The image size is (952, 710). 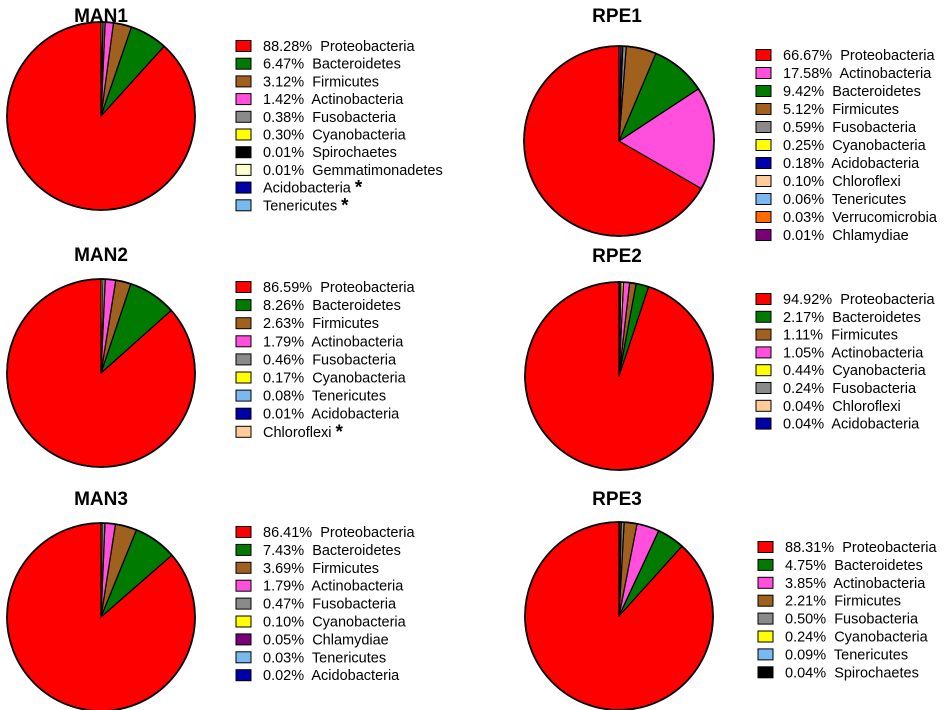 I want to click on legend-entry: 0.06% Tenericutes, so click(x=844, y=200).